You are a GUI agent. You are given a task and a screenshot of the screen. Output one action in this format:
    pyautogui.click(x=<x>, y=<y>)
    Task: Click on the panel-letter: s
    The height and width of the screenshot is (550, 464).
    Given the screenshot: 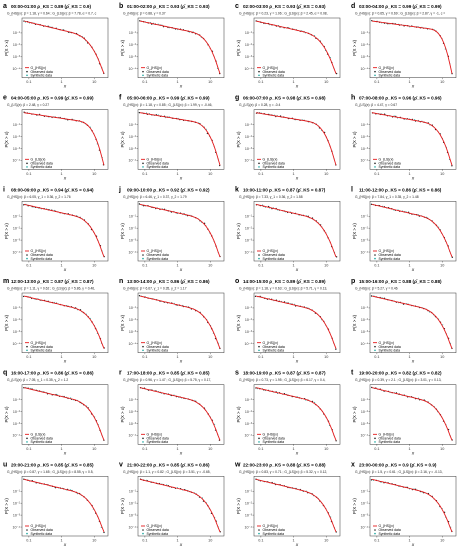 What is the action you would take?
    pyautogui.click(x=237, y=373)
    